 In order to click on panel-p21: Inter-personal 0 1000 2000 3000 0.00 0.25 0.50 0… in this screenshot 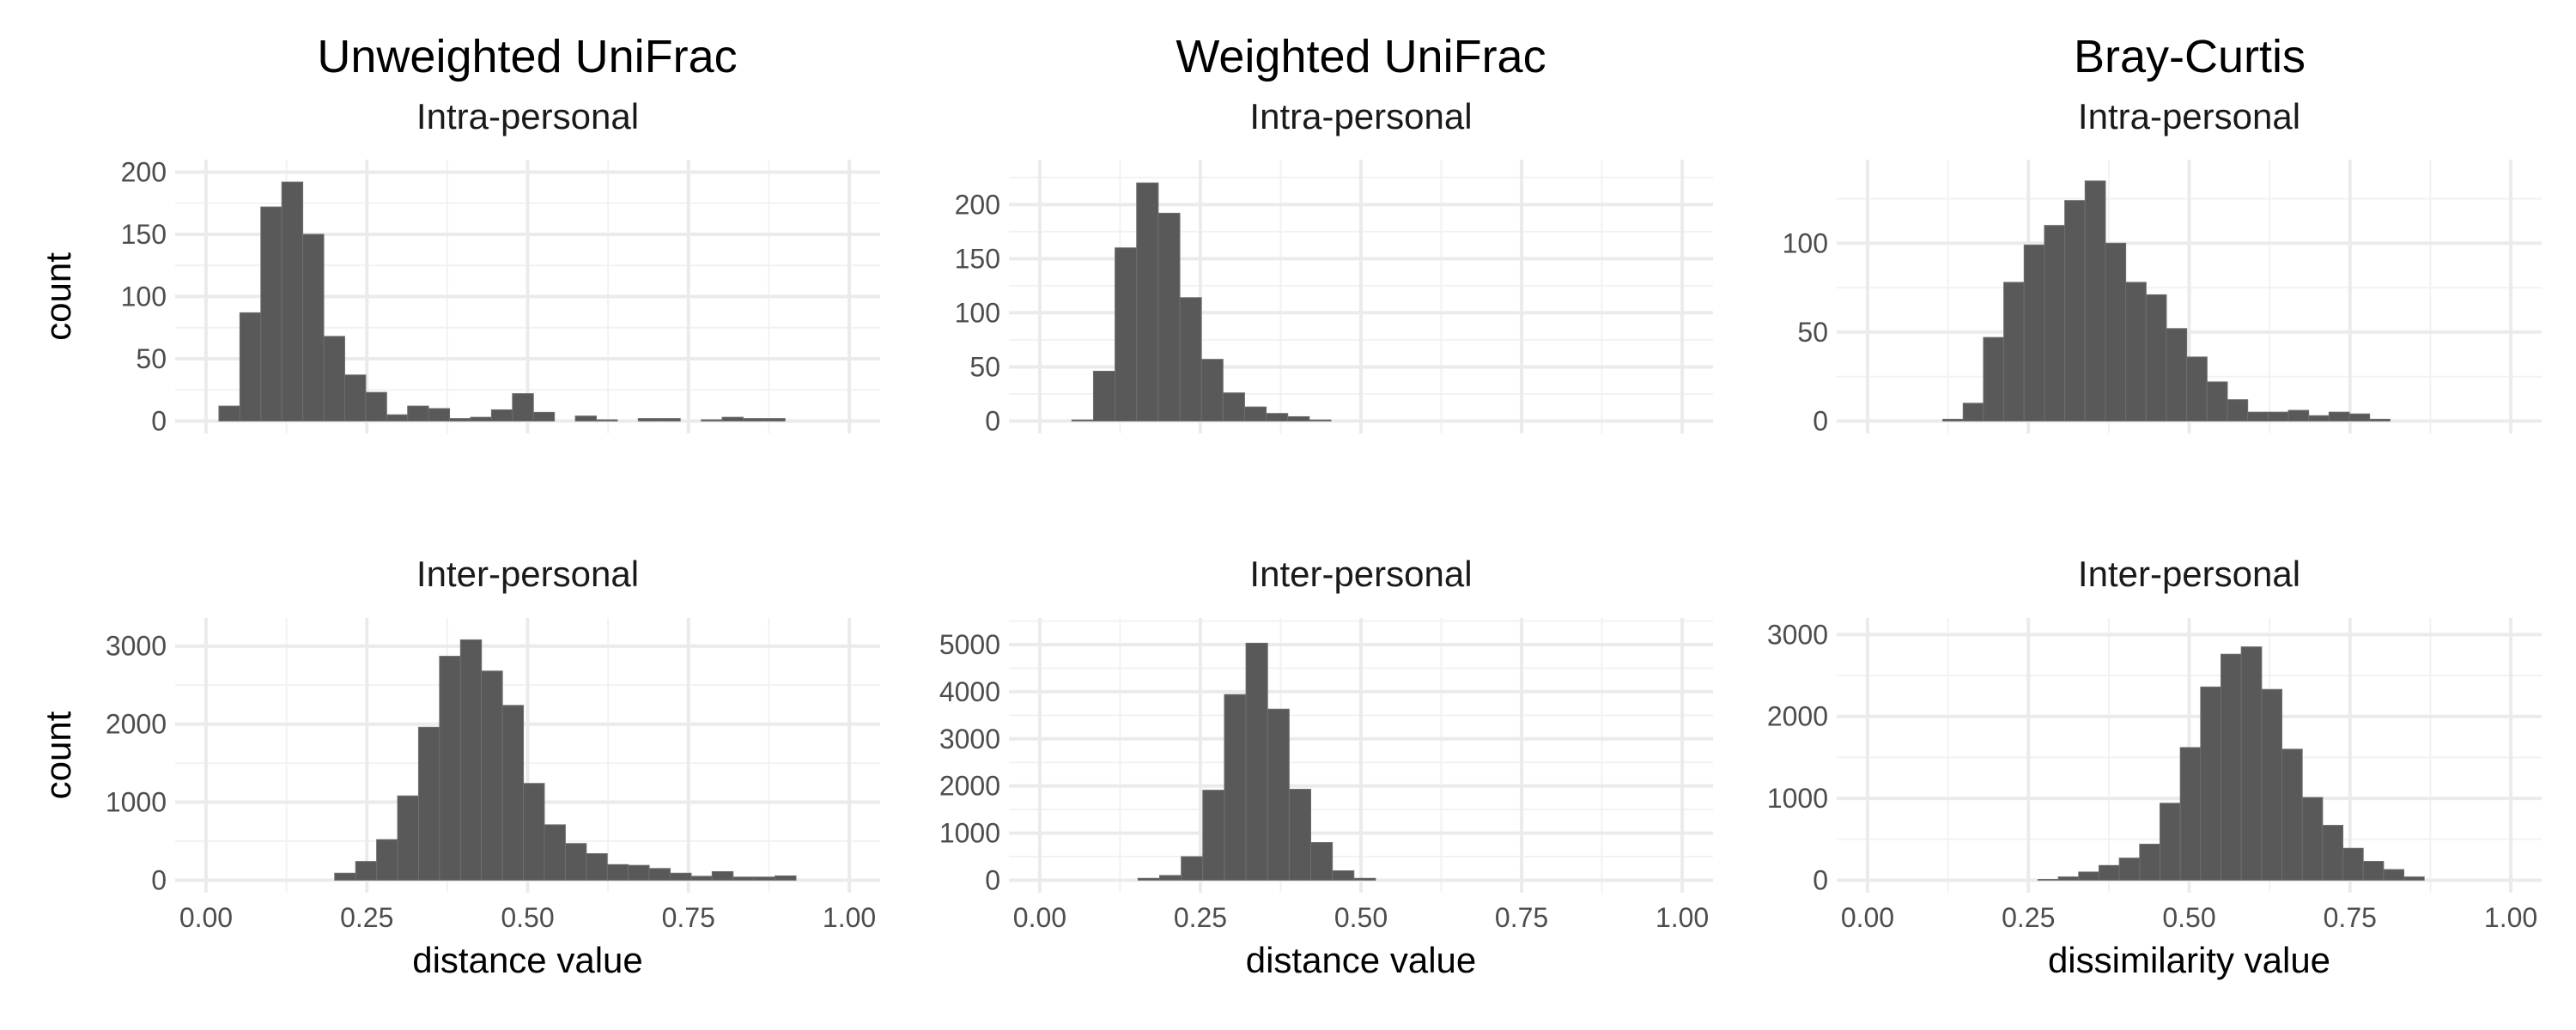, I will do `click(459, 767)`.